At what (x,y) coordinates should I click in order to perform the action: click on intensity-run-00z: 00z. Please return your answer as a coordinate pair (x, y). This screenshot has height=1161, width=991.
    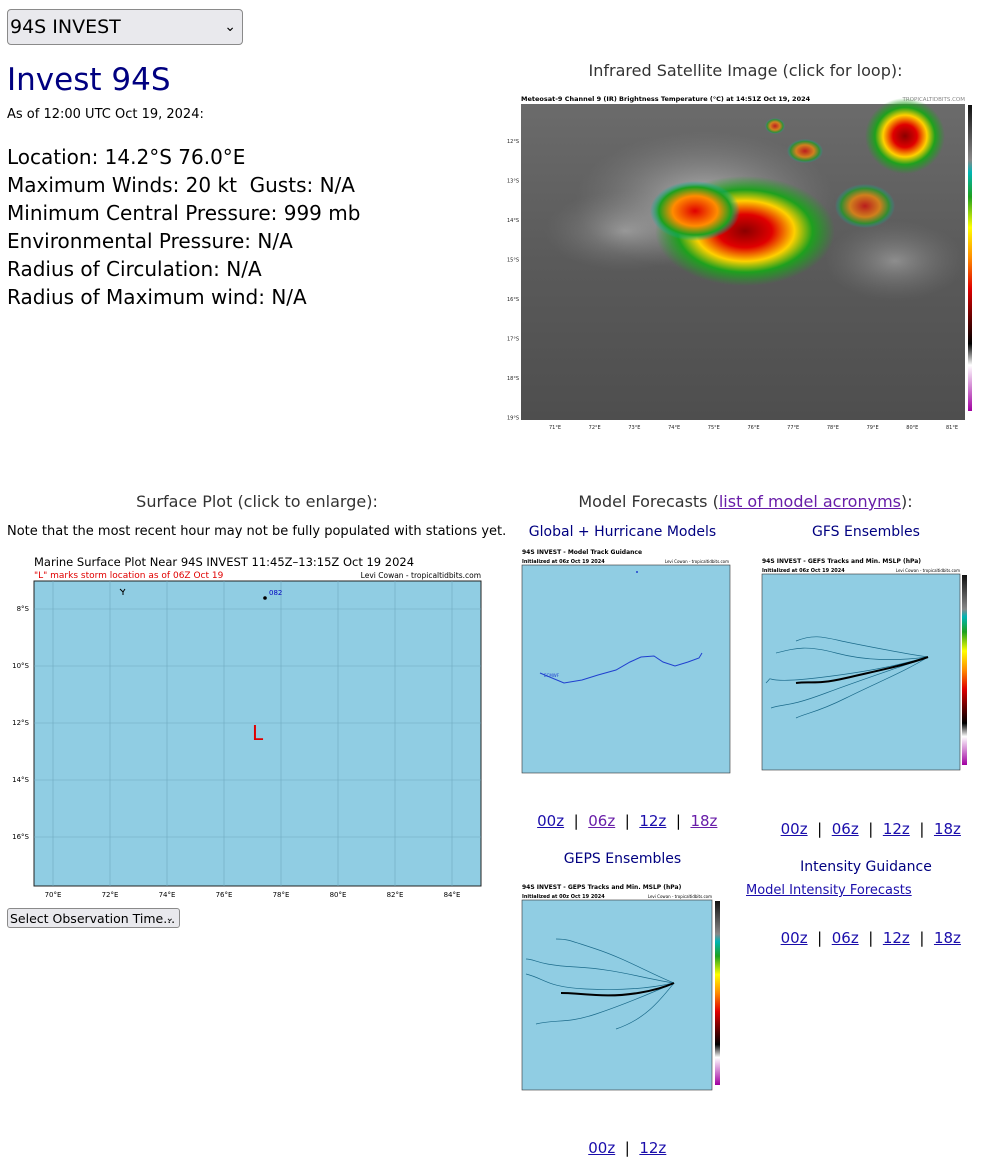
    Looking at the image, I should click on (794, 938).